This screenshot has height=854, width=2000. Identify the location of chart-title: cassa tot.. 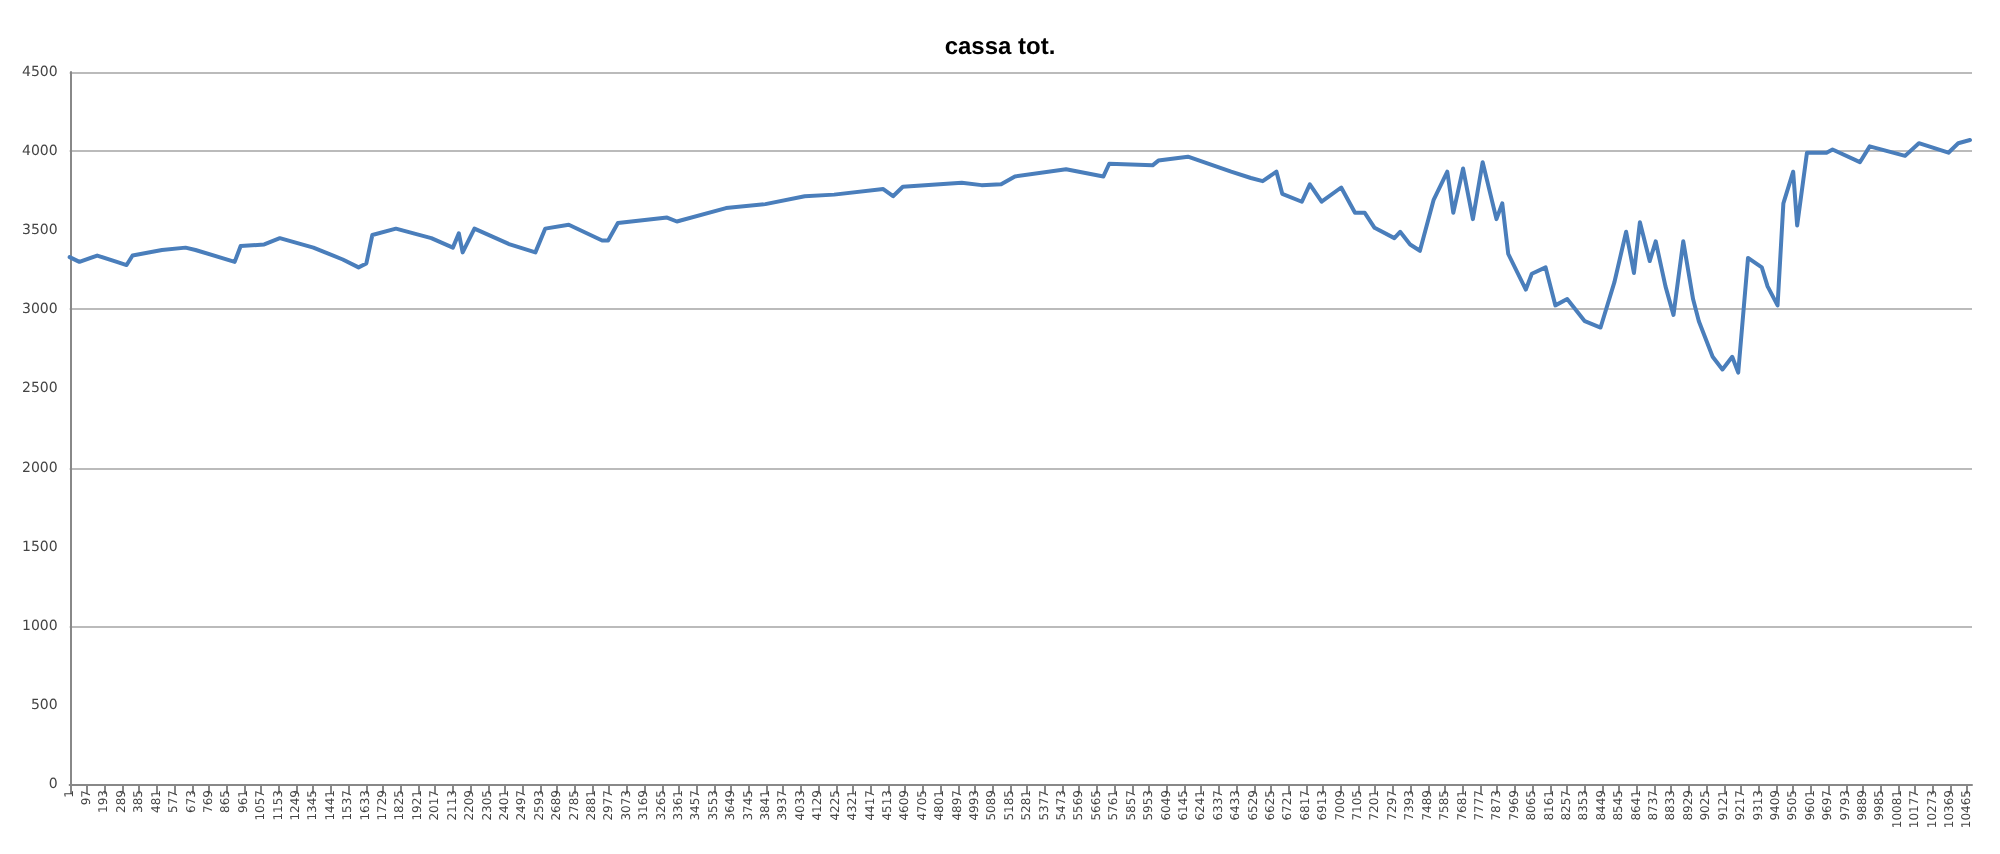
(1000, 46).